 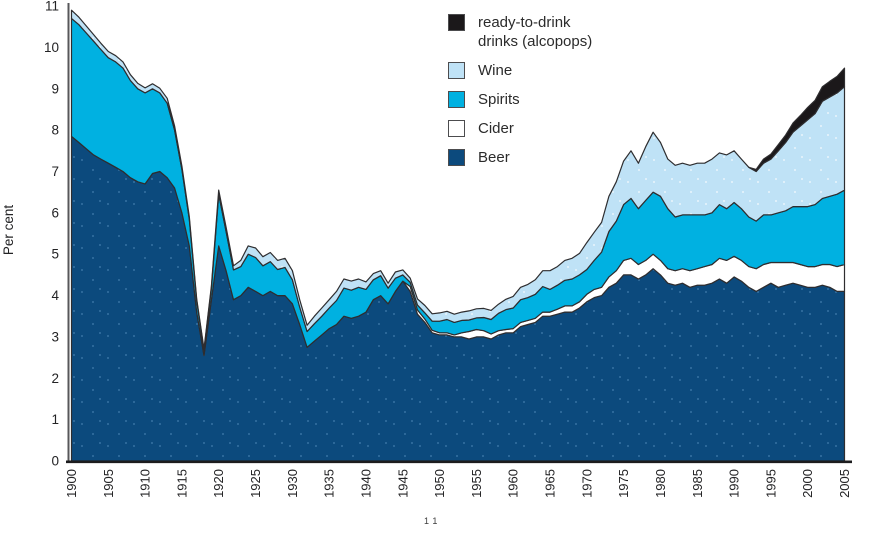 What do you see at coordinates (548, 157) in the screenshot?
I see `legend-item-beer: Beer` at bounding box center [548, 157].